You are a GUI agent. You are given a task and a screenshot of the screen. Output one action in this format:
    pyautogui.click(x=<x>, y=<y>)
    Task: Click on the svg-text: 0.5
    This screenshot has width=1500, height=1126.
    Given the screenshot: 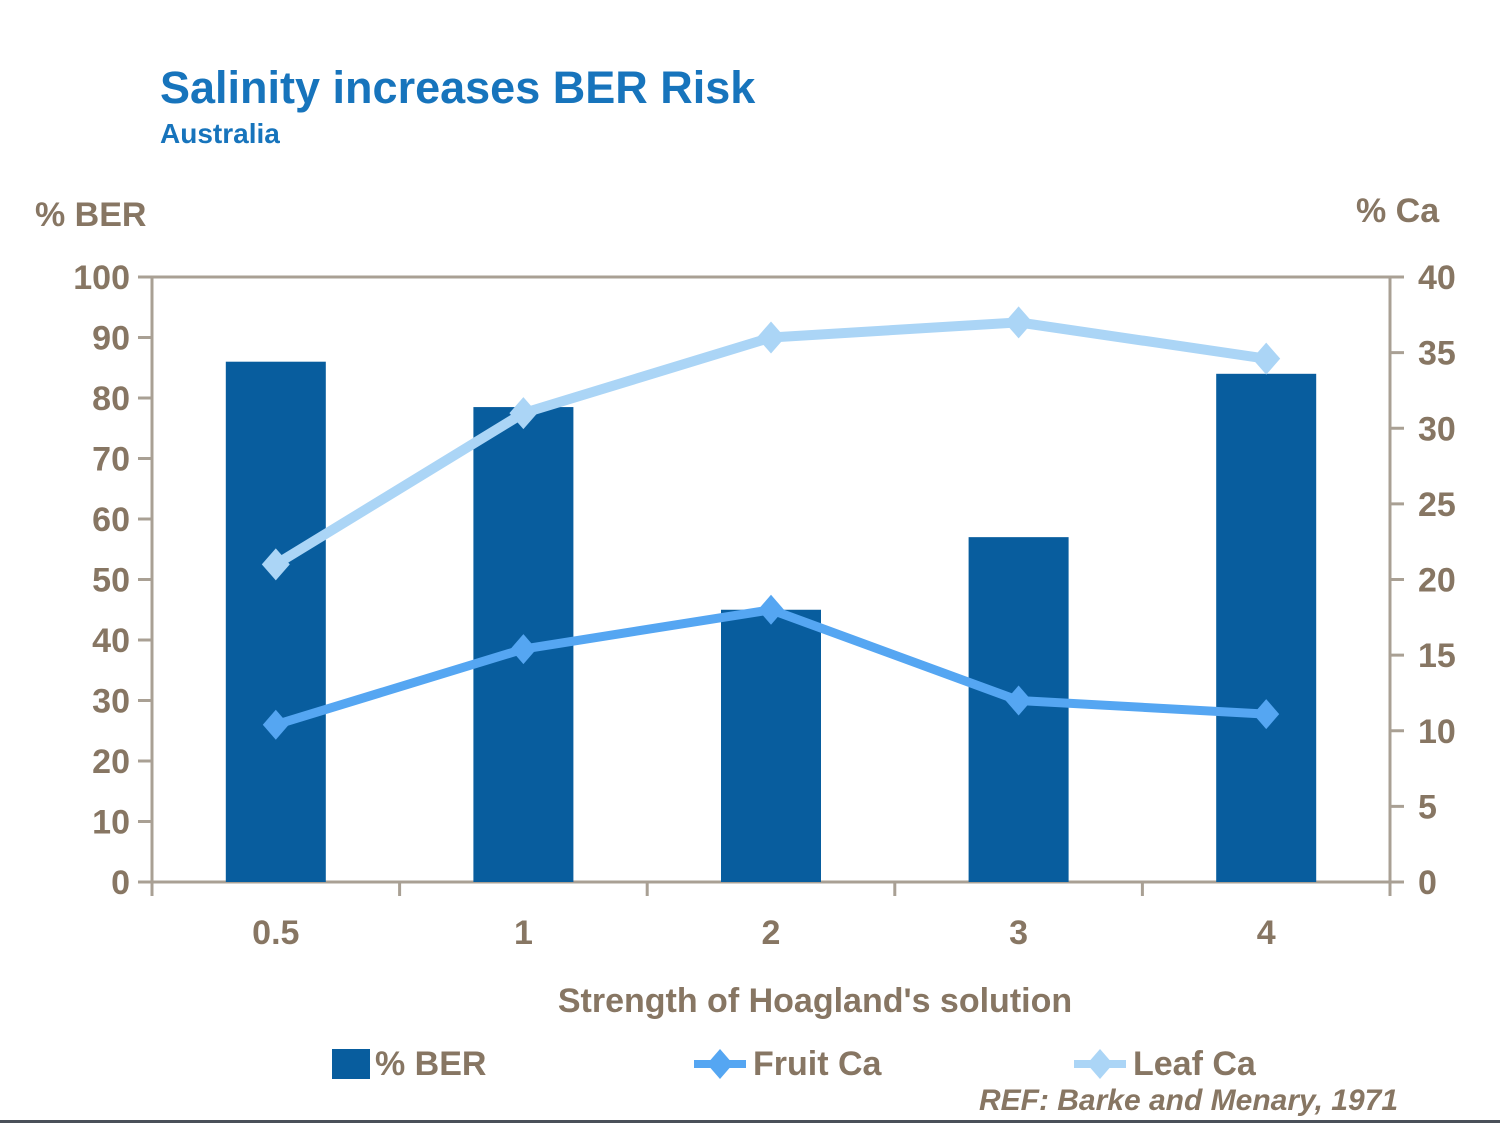 What is the action you would take?
    pyautogui.click(x=275, y=933)
    